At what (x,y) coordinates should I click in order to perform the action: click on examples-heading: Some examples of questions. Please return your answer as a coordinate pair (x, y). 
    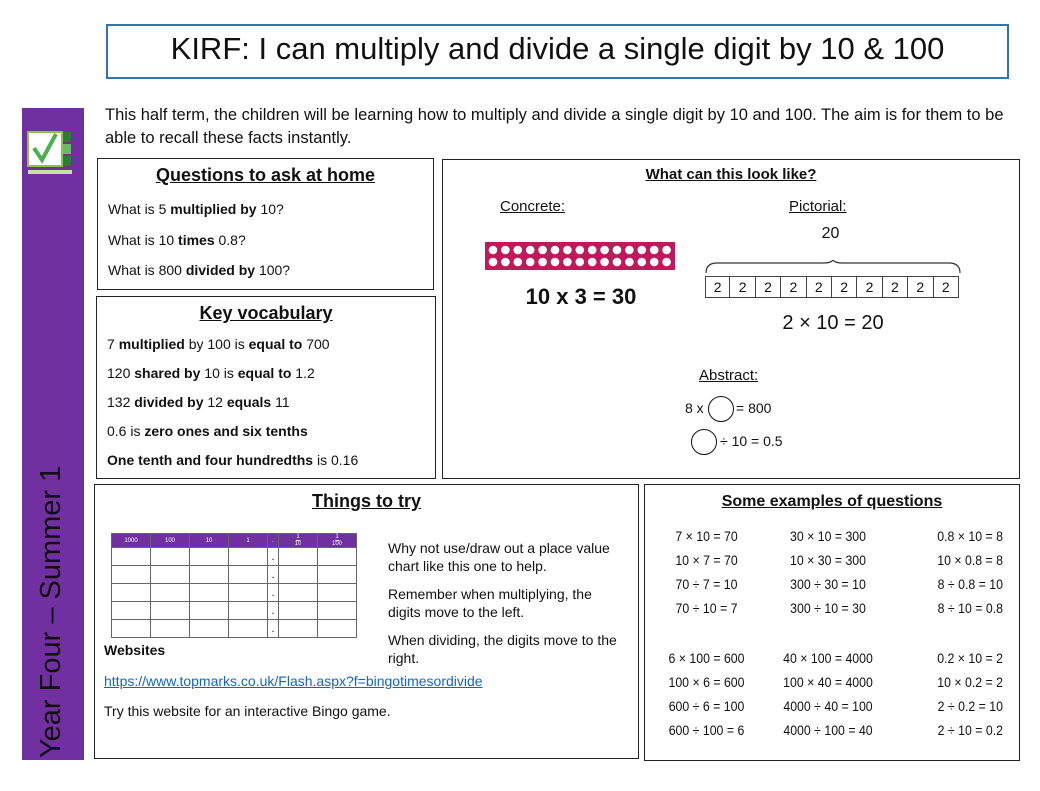
    Looking at the image, I should click on (832, 501).